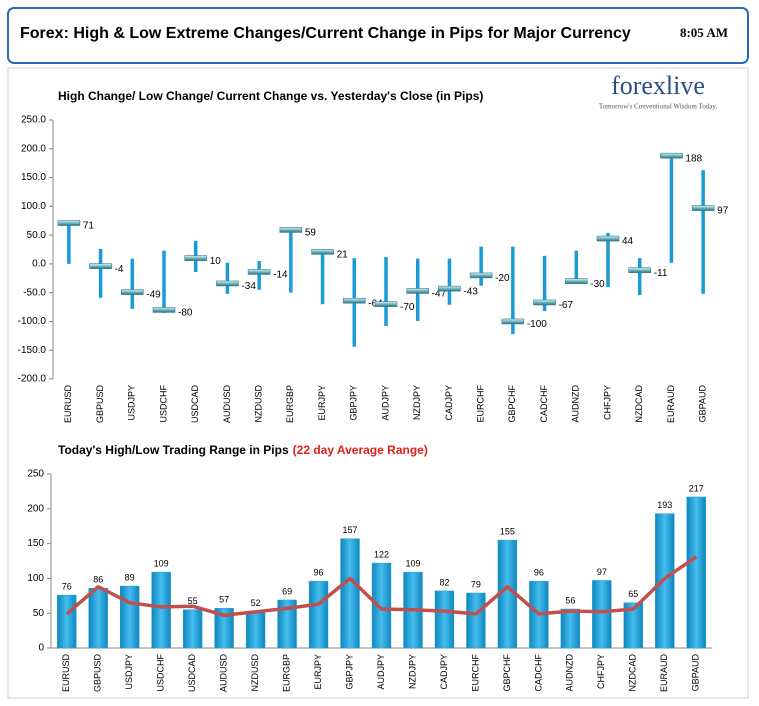  I want to click on x-tick-label: NZDUSD, so click(255, 673).